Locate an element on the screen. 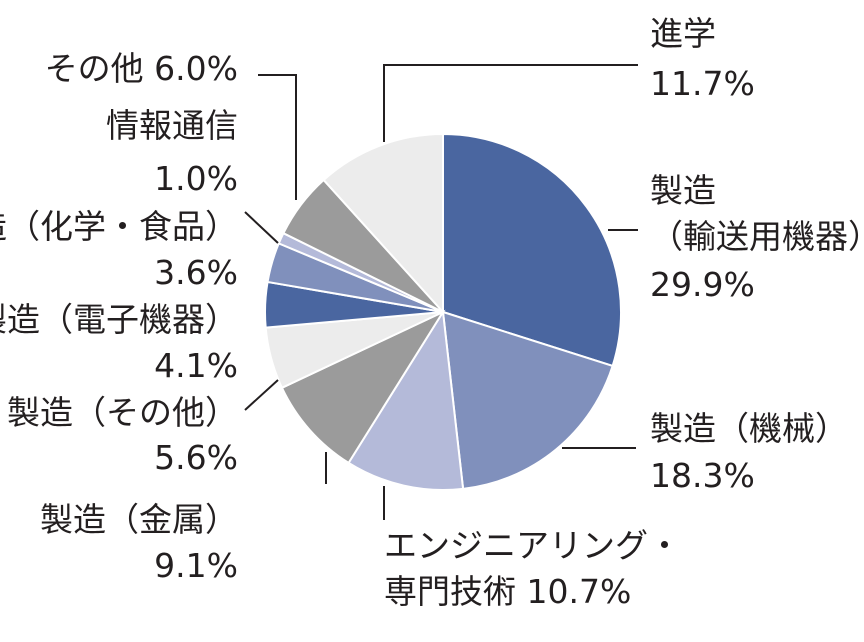 This screenshot has height=642, width=864. slice-label-2: エンジニアリング・ is located at coordinates (532, 545).